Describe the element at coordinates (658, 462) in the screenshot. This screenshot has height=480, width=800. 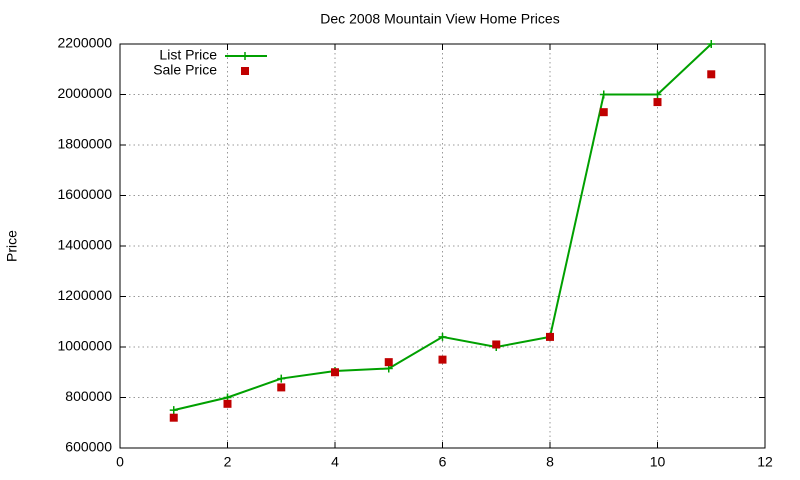
I see `x-tick-label: 10` at that location.